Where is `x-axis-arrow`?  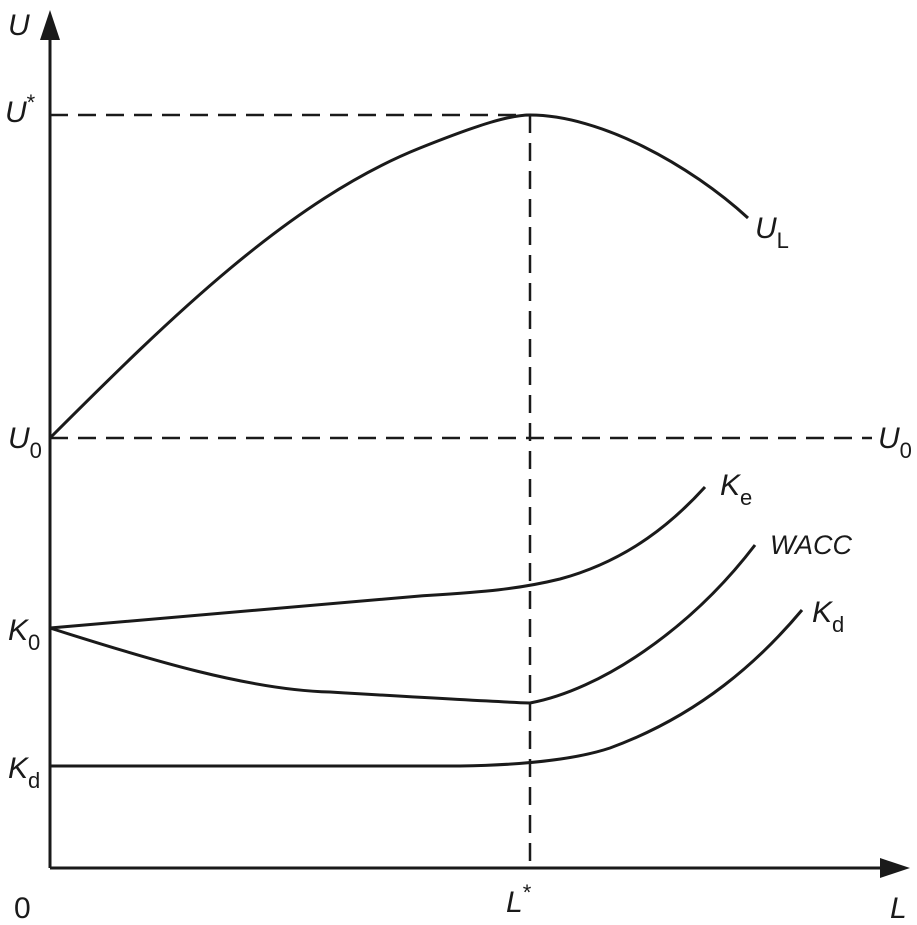 x-axis-arrow is located at coordinates (895, 868).